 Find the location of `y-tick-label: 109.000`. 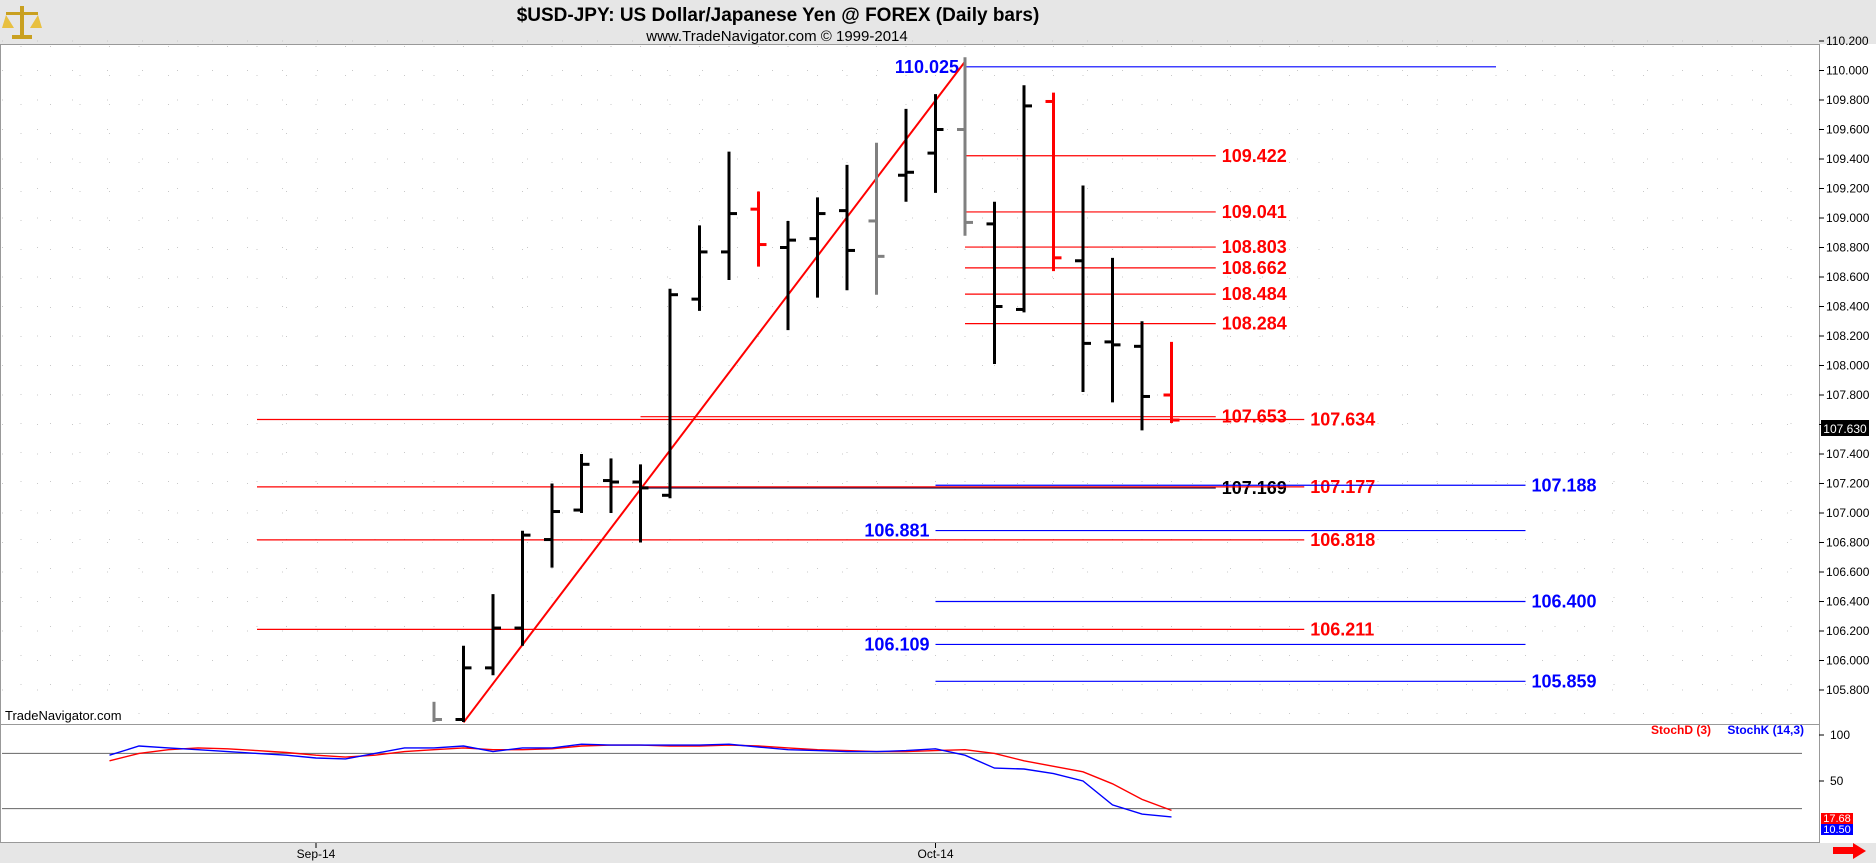

y-tick-label: 109.000 is located at coordinates (1848, 218).